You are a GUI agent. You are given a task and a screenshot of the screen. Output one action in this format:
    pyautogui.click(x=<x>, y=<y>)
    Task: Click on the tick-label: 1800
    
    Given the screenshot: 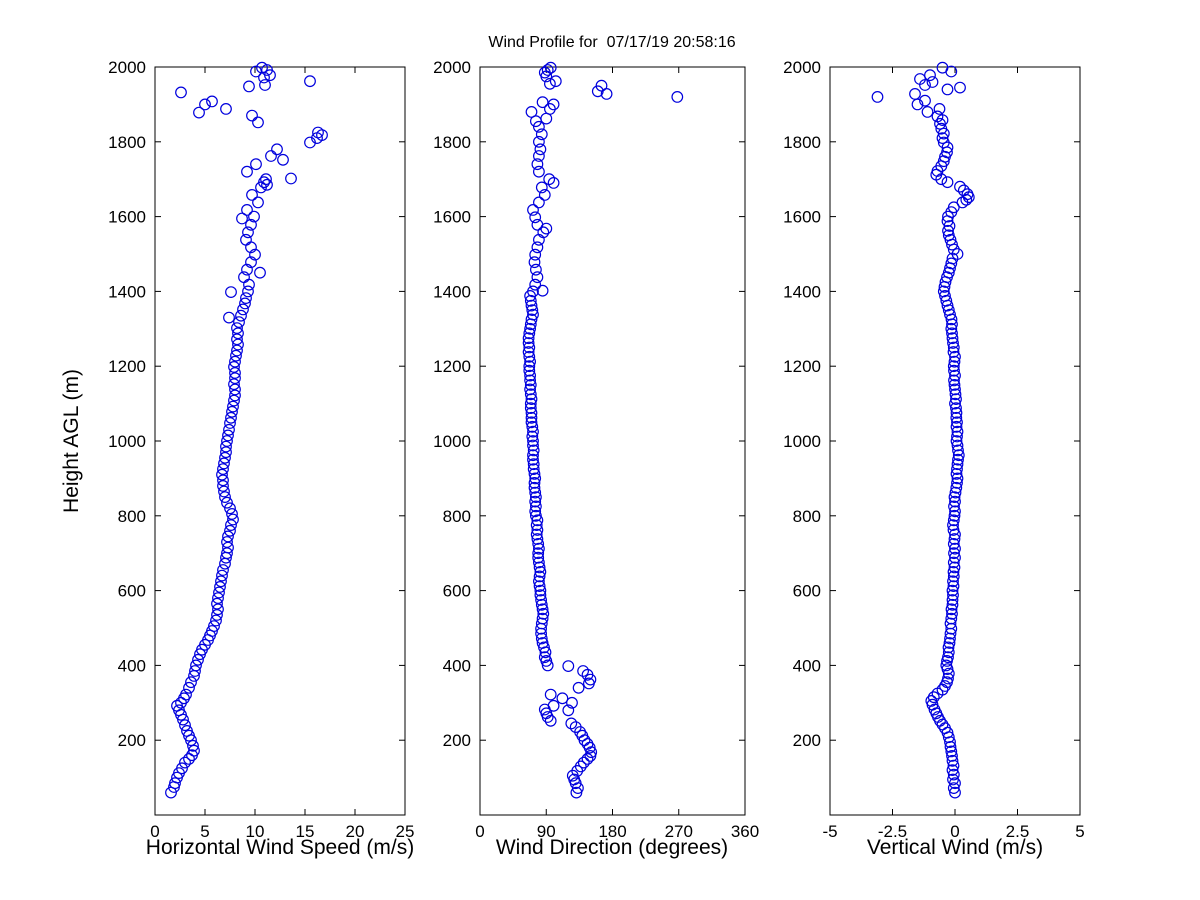 What is the action you would take?
    pyautogui.click(x=127, y=142)
    